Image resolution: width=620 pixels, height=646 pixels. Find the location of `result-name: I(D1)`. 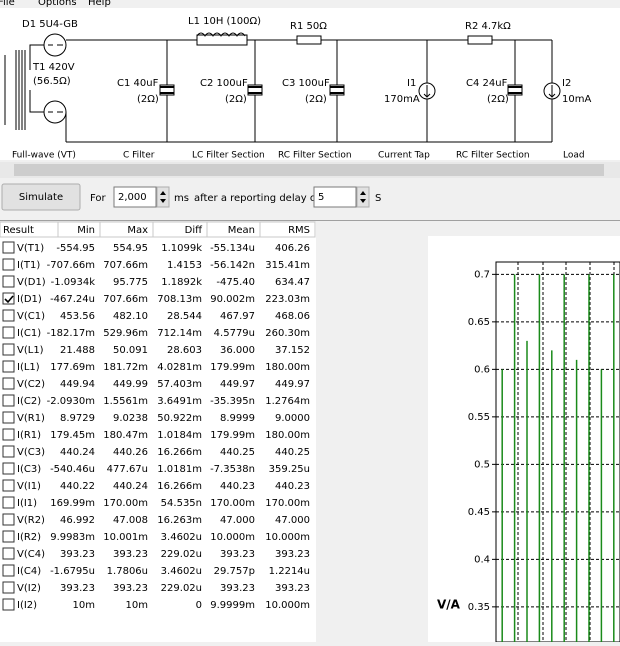

result-name: I(D1) is located at coordinates (29, 299).